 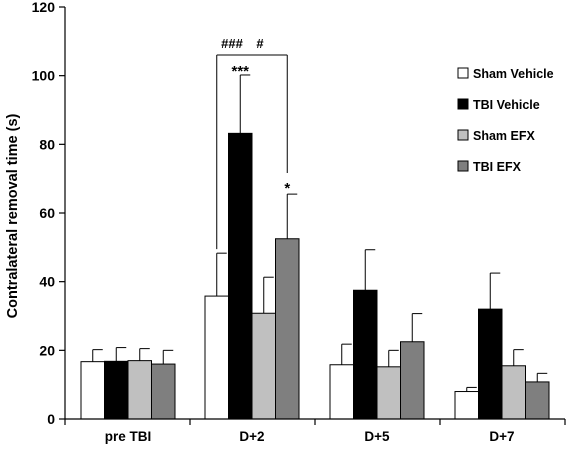 What do you see at coordinates (232, 43) in the screenshot?
I see `significance-hash-left: ###` at bounding box center [232, 43].